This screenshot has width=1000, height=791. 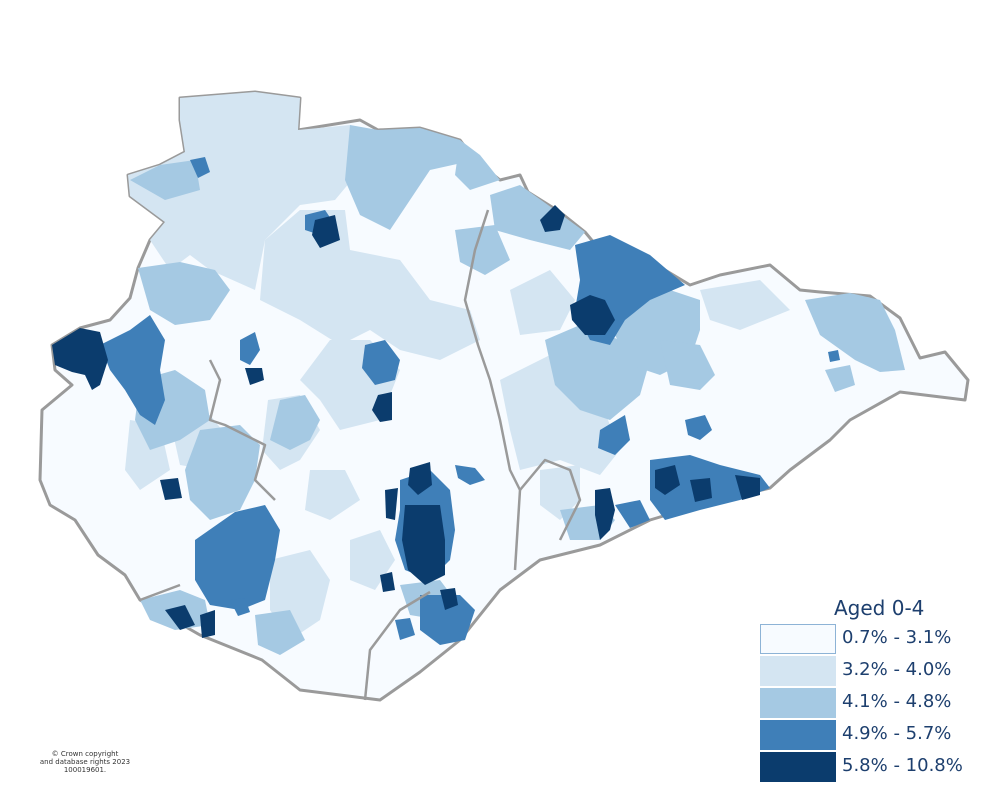 I want to click on legend-label: 4.1% - 4.8%, so click(x=897, y=701).